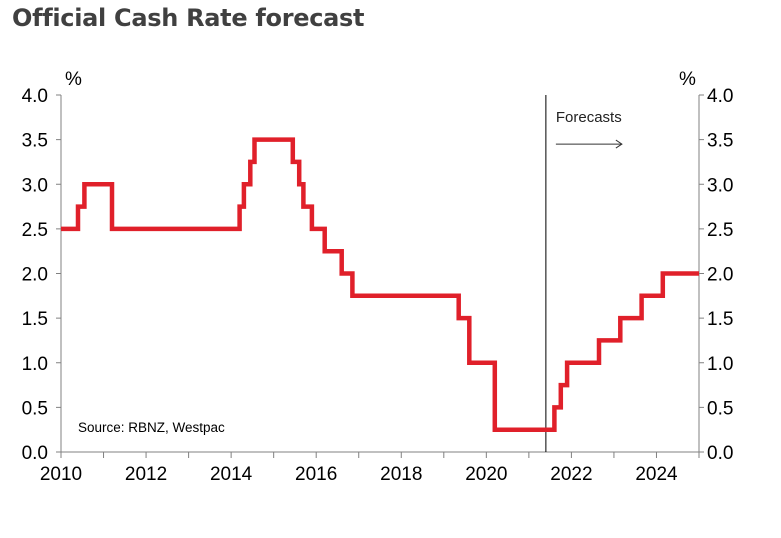 Image resolution: width=781 pixels, height=538 pixels. Describe the element at coordinates (720, 408) in the screenshot. I see `y-tick-label-right: 0.5` at that location.